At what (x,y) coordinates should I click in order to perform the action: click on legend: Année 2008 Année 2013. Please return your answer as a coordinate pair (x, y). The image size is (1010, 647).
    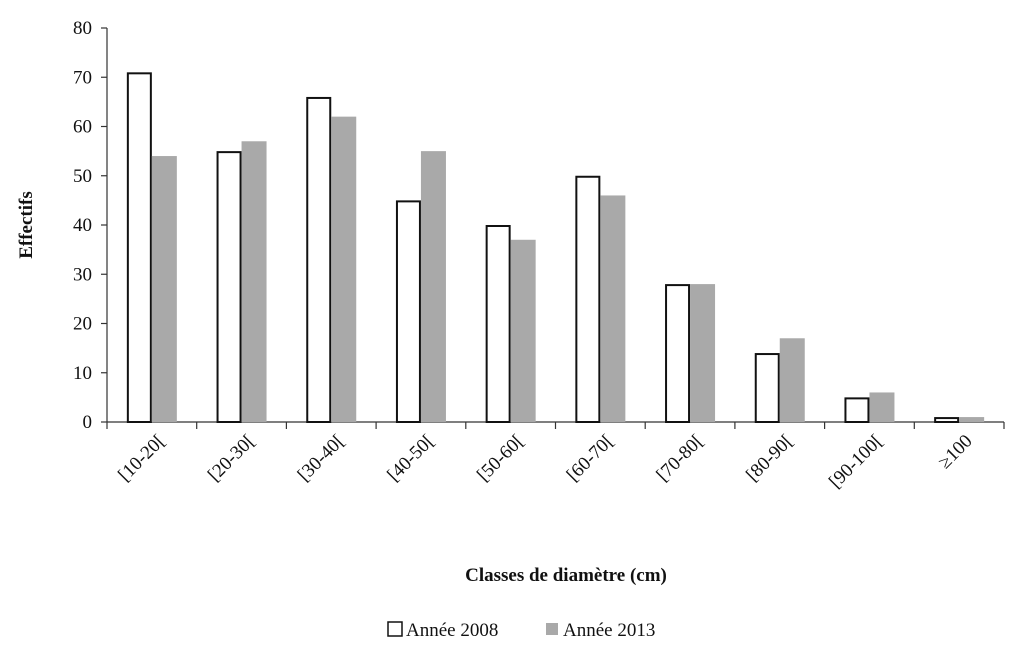
    Looking at the image, I should click on (521, 630).